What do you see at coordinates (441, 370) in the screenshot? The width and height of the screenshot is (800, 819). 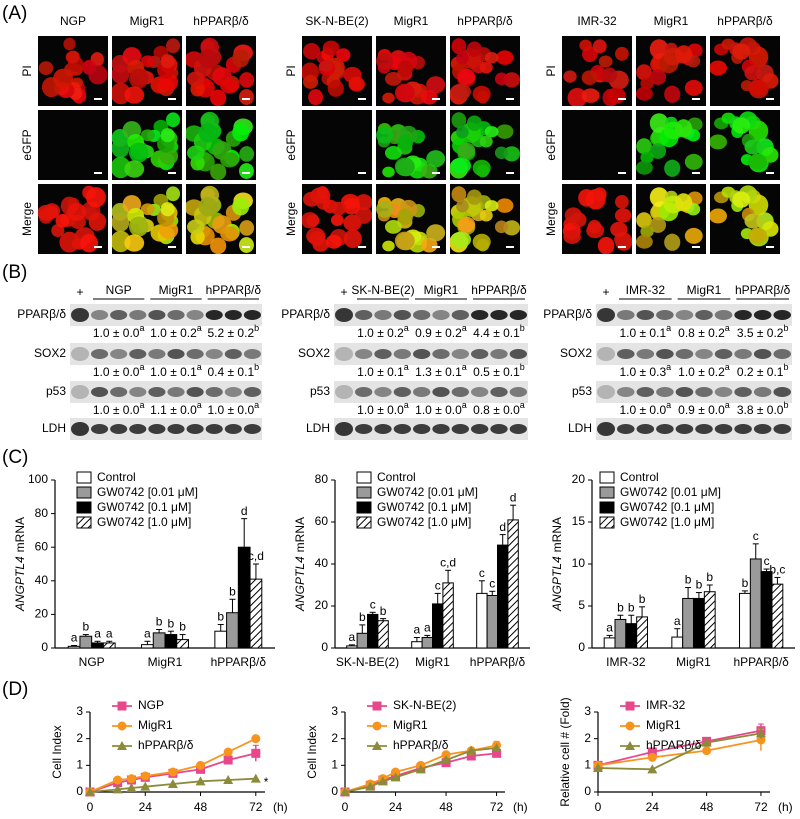 I see `quantification: 1.3 ± 0.1a` at bounding box center [441, 370].